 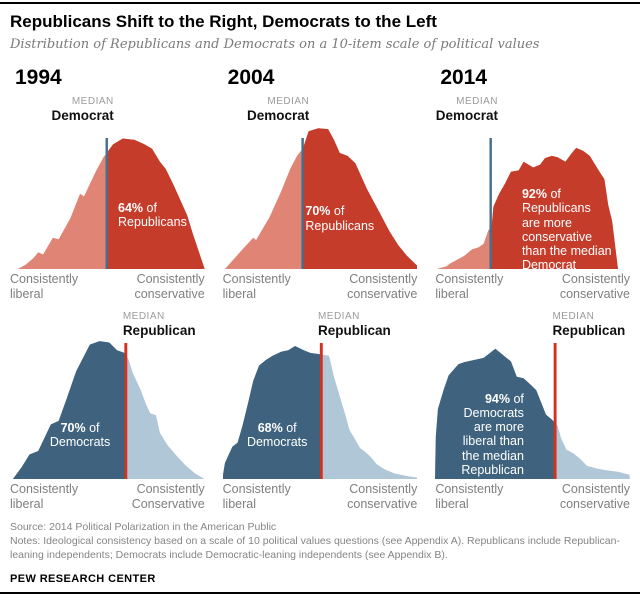 I want to click on year-heading-2004: 2004, so click(x=251, y=77).